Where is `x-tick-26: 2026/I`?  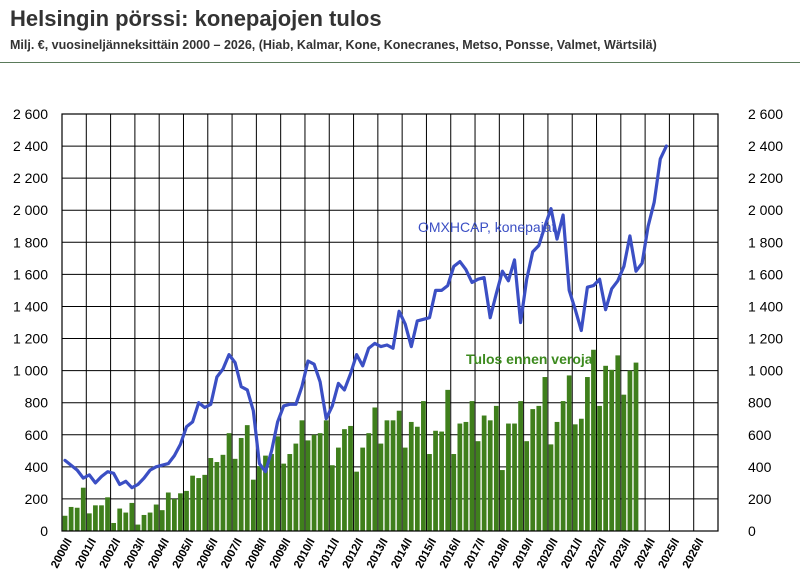 x-tick-26: 2026/I is located at coordinates (694, 554).